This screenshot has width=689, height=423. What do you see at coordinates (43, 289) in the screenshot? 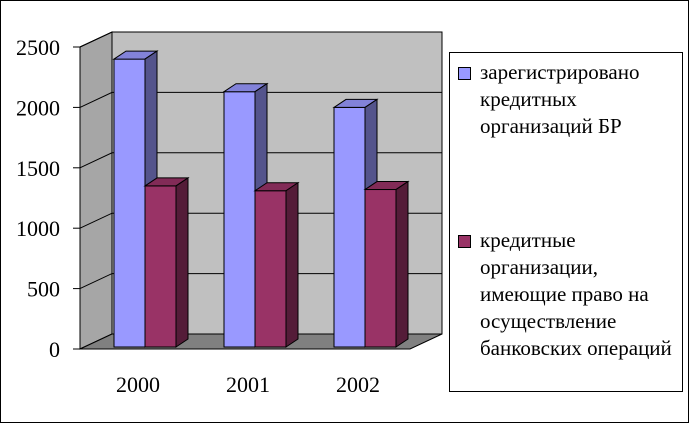
I see `y-tick-label: 500` at bounding box center [43, 289].